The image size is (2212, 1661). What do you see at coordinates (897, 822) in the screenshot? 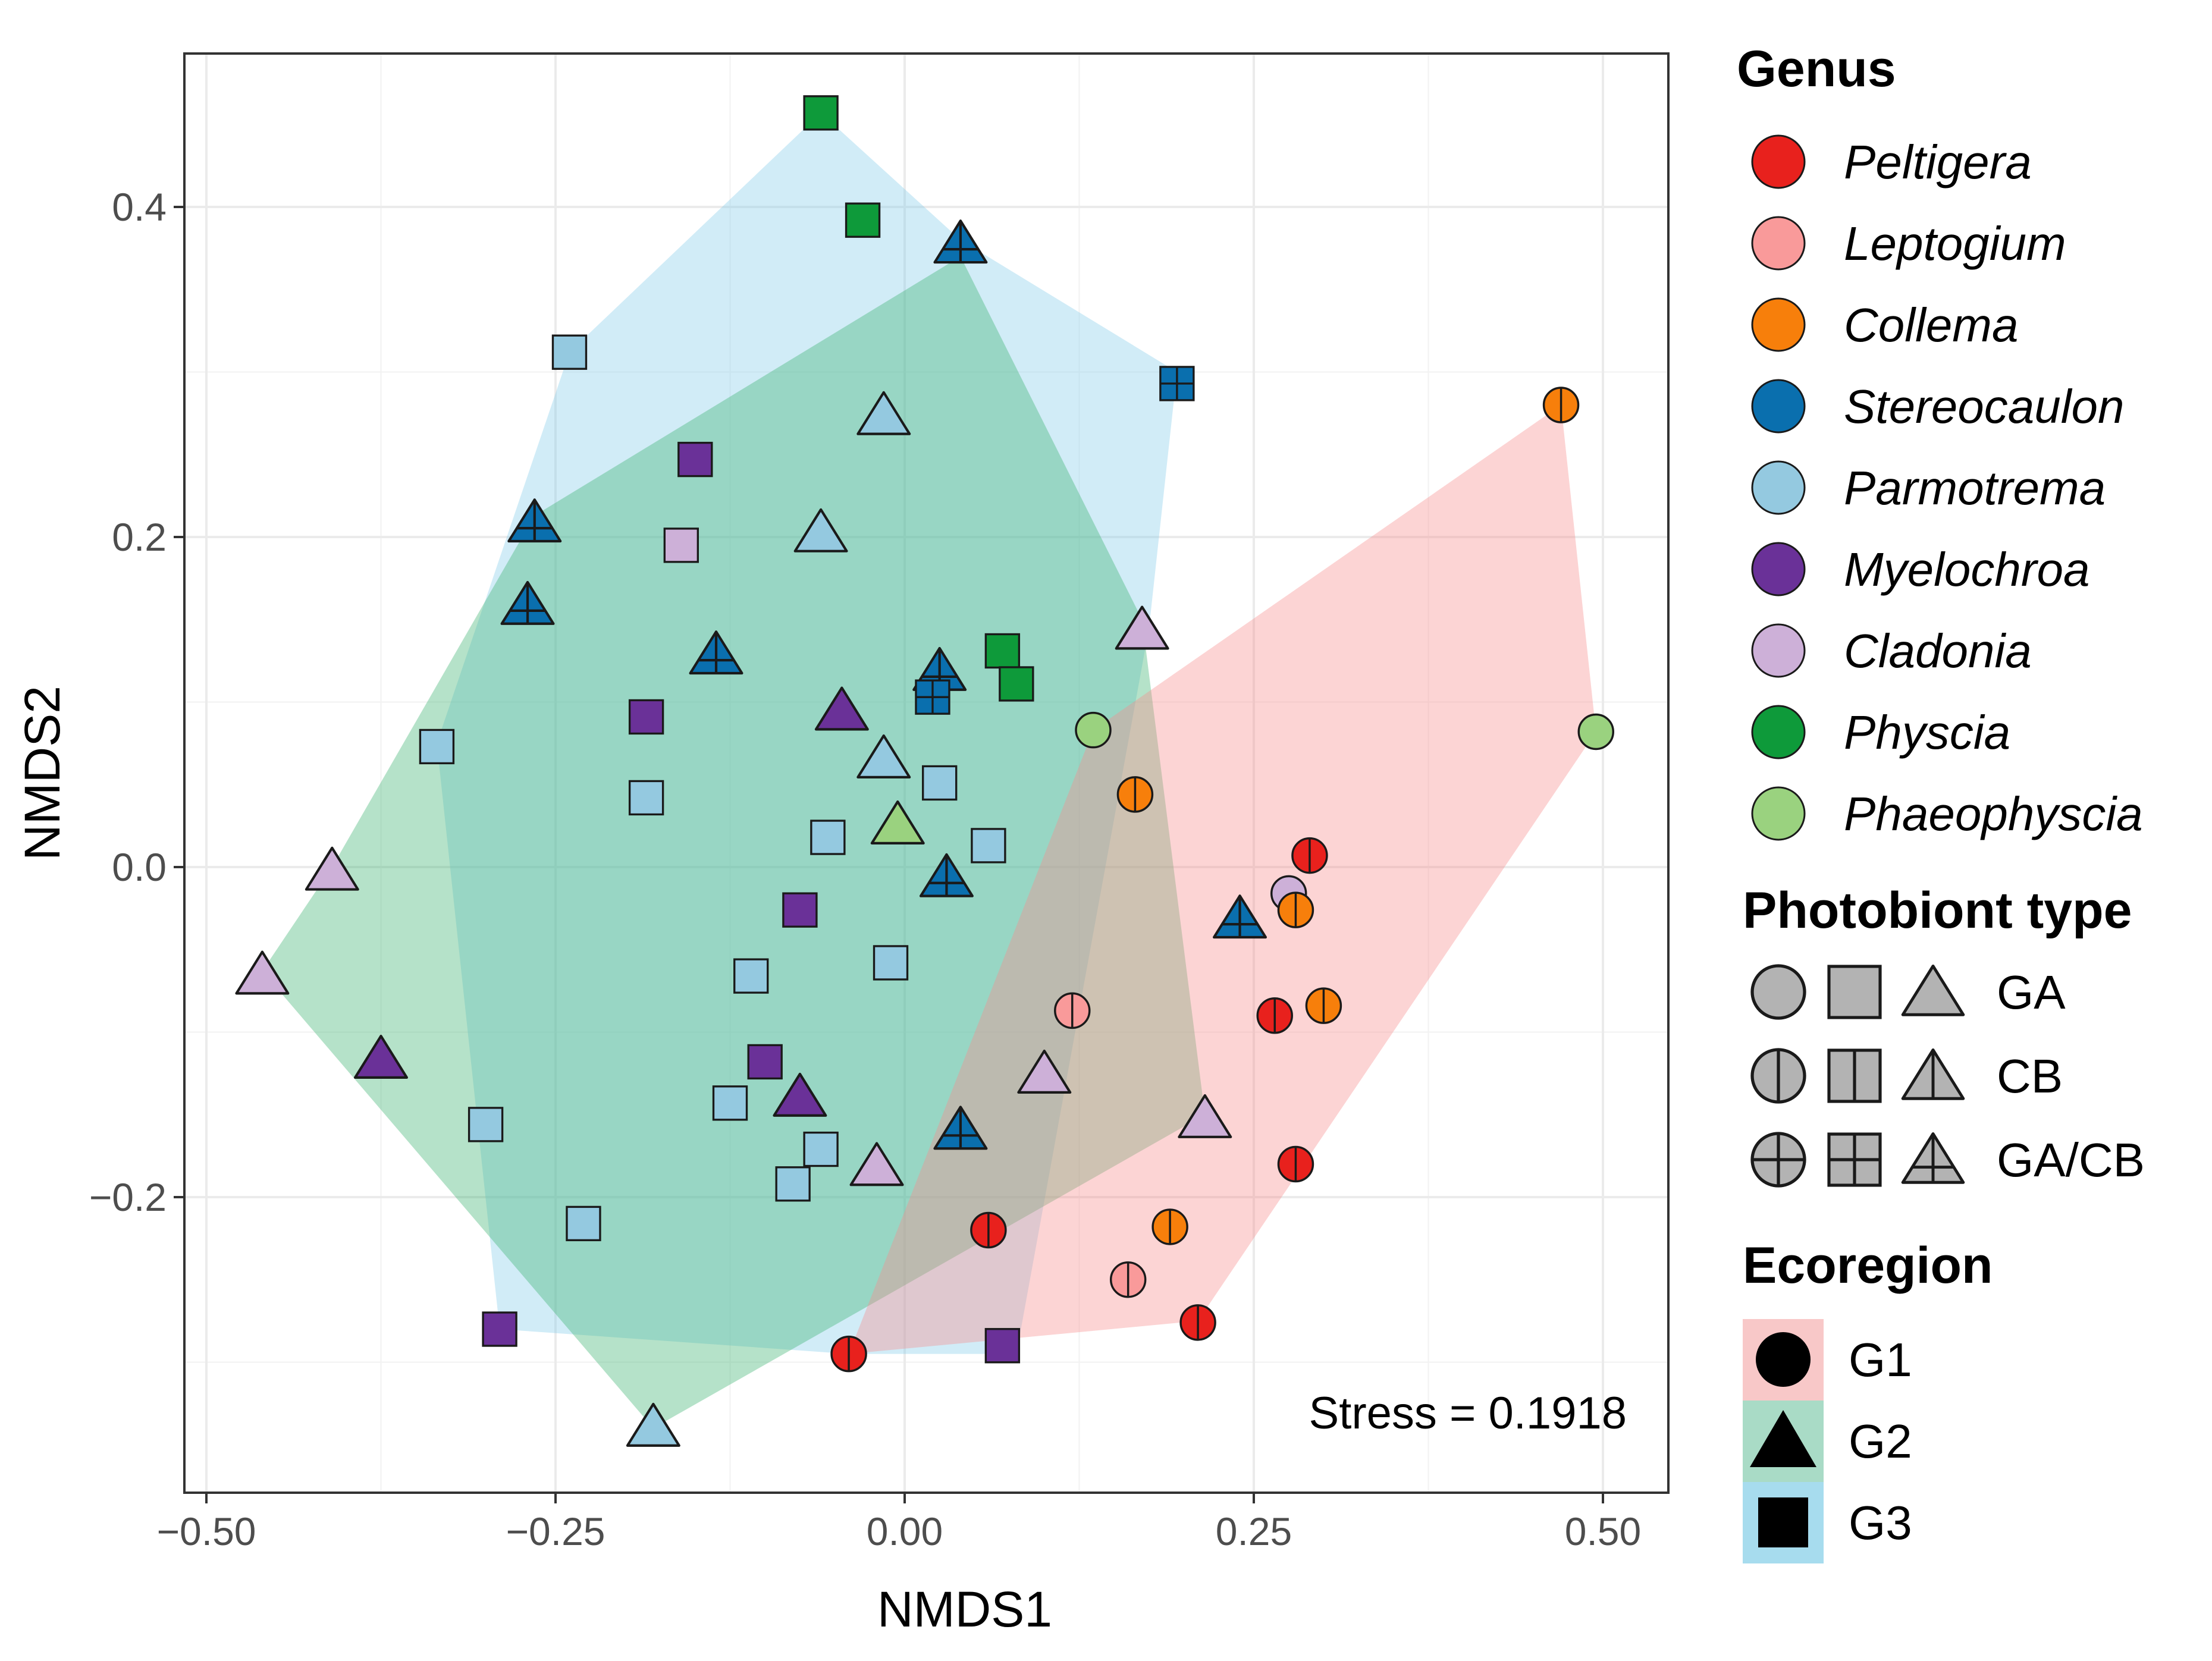
I see `point-phaeophyscia-triangle` at bounding box center [897, 822].